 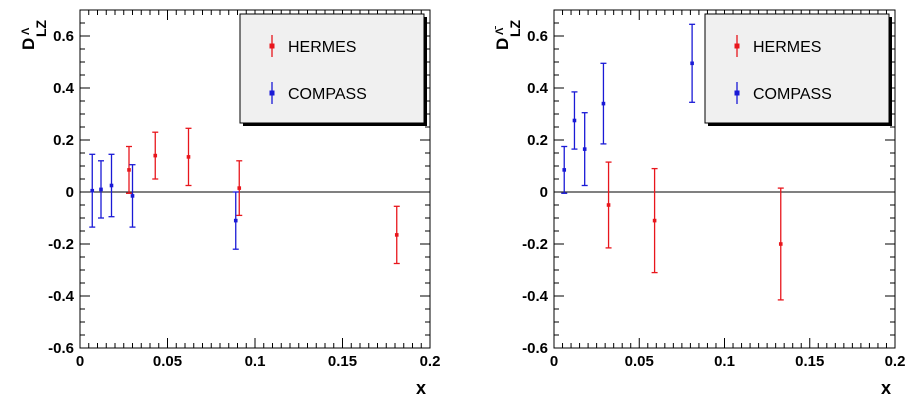 What do you see at coordinates (500, 30) in the screenshot?
I see `y-axis-title-superscript: Λ̄` at bounding box center [500, 30].